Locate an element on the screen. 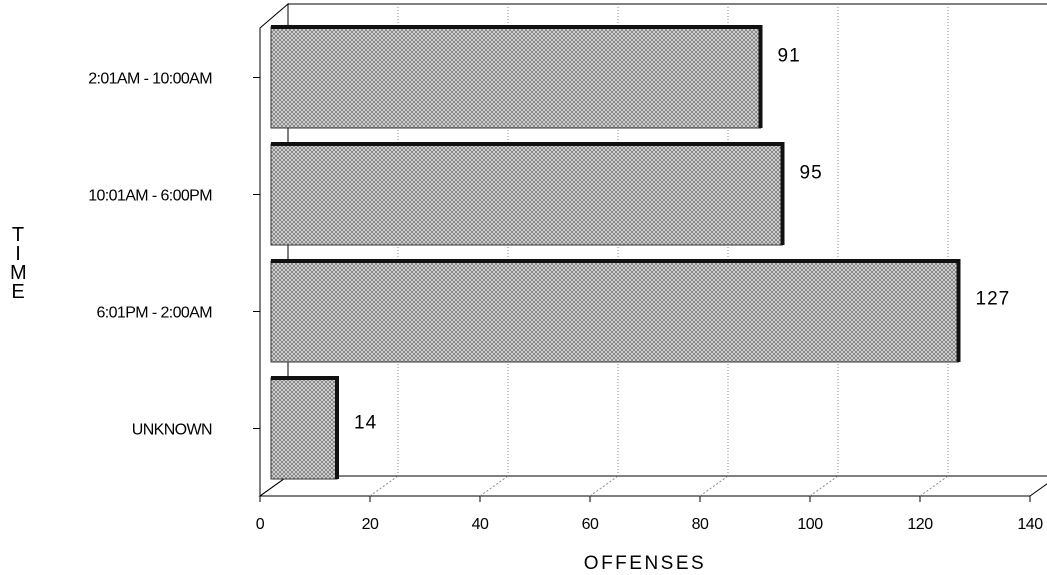  x-tick-label: 100 is located at coordinates (810, 524).